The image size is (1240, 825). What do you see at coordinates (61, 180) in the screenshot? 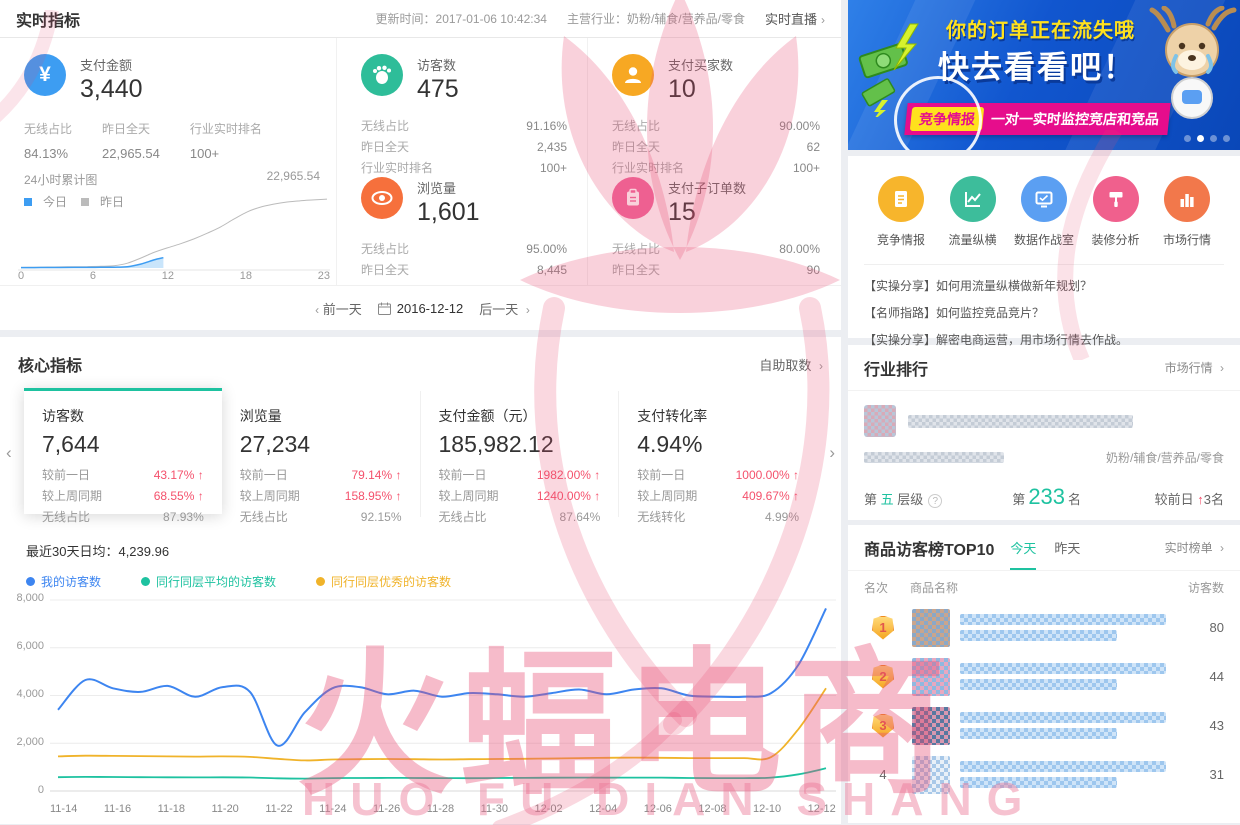
I see `mini-chart-title: 24小时累计图` at bounding box center [61, 180].